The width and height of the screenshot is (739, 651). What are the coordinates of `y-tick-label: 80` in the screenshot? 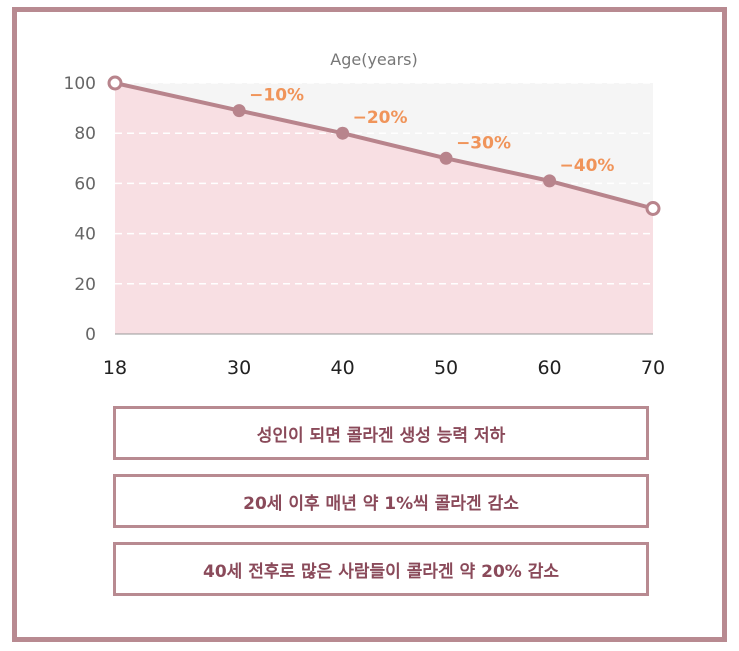 It's located at (85, 134).